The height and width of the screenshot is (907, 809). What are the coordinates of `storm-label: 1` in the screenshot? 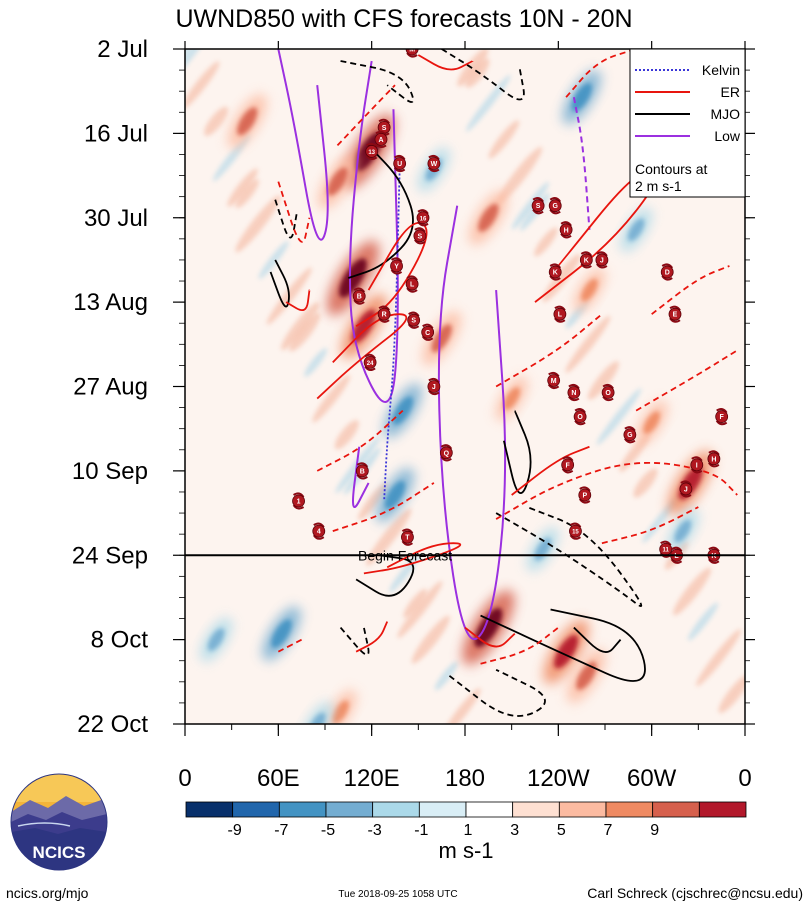 It's located at (299, 502).